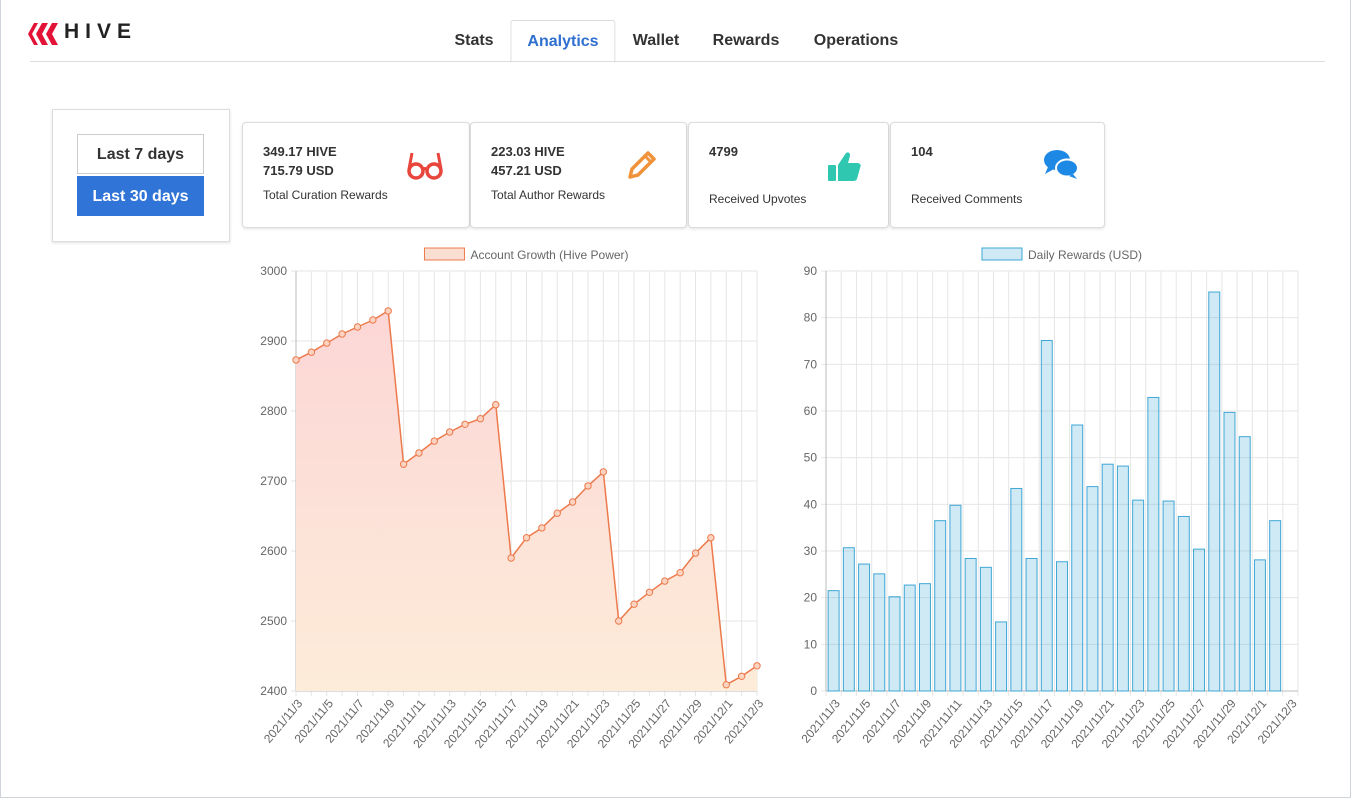  Describe the element at coordinates (528, 151) in the screenshot. I see `stat-value: 223.03 HIVE` at that location.